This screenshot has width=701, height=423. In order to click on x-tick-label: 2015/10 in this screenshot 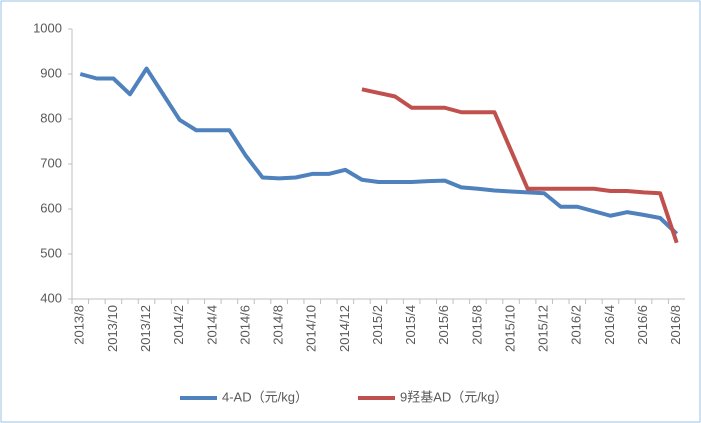, I will do `click(509, 328)`.